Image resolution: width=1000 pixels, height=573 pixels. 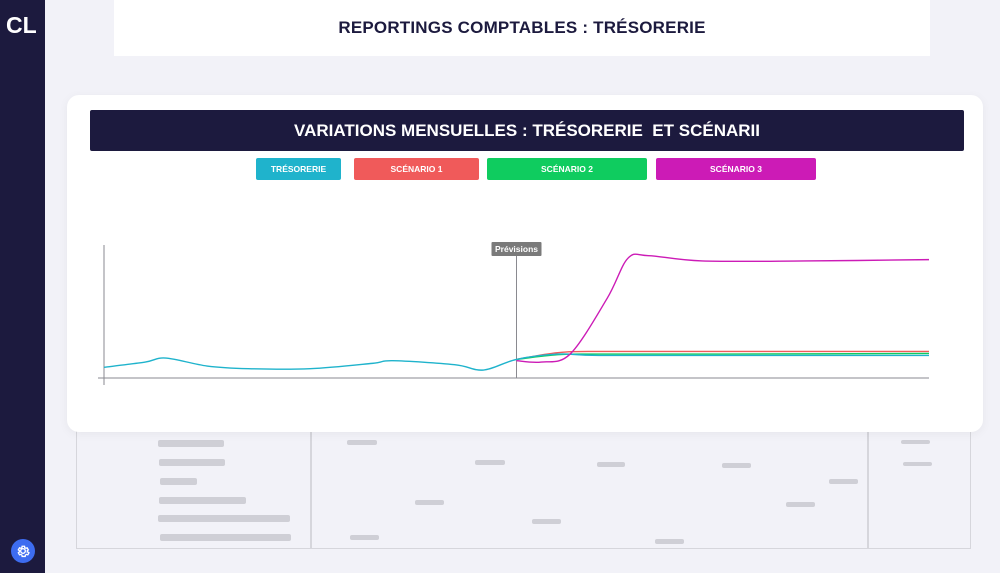 What do you see at coordinates (736, 169) in the screenshot?
I see `legend-scenario-3-button: SCÉNARIO 3` at bounding box center [736, 169].